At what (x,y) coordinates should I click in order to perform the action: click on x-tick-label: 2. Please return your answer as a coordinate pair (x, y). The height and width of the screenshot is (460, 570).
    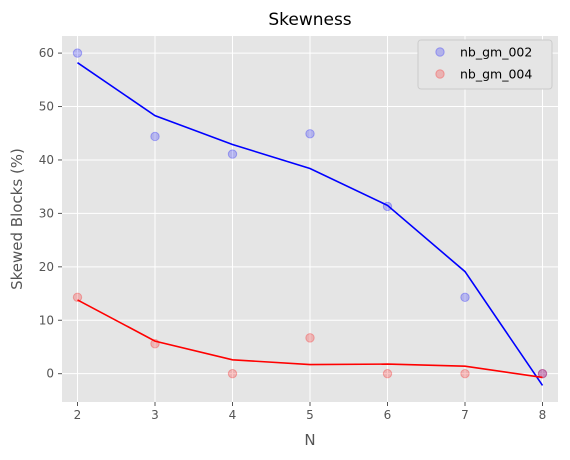
    Looking at the image, I should click on (78, 415).